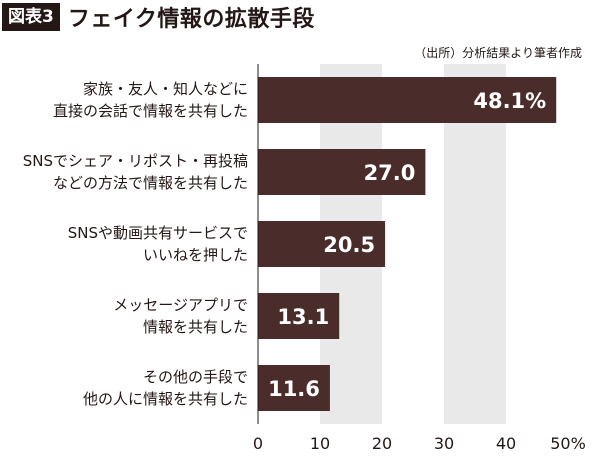  What do you see at coordinates (124, 316) in the screenshot?
I see `category-label: メッセージアプリで情報を共有した` at bounding box center [124, 316].